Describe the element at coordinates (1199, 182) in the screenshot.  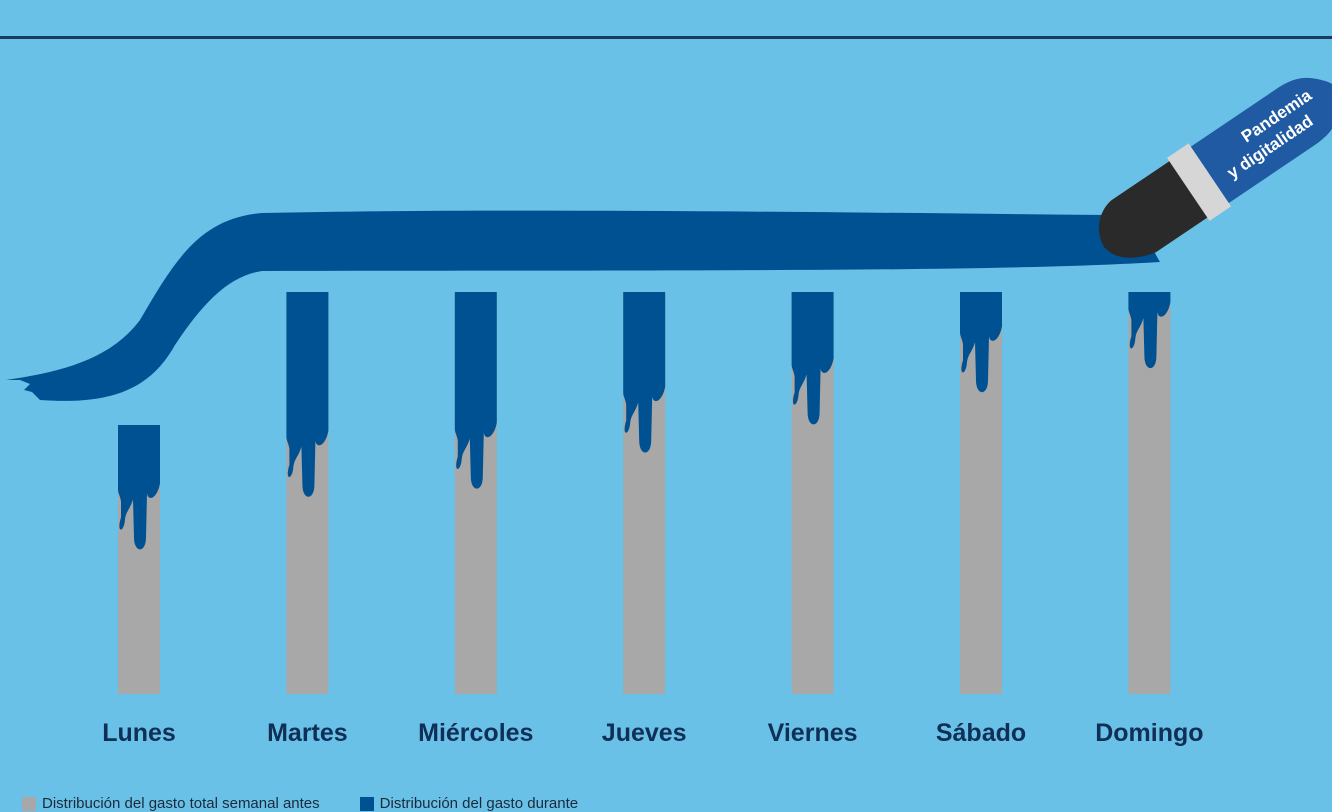
I see `brush-ferrule` at that location.